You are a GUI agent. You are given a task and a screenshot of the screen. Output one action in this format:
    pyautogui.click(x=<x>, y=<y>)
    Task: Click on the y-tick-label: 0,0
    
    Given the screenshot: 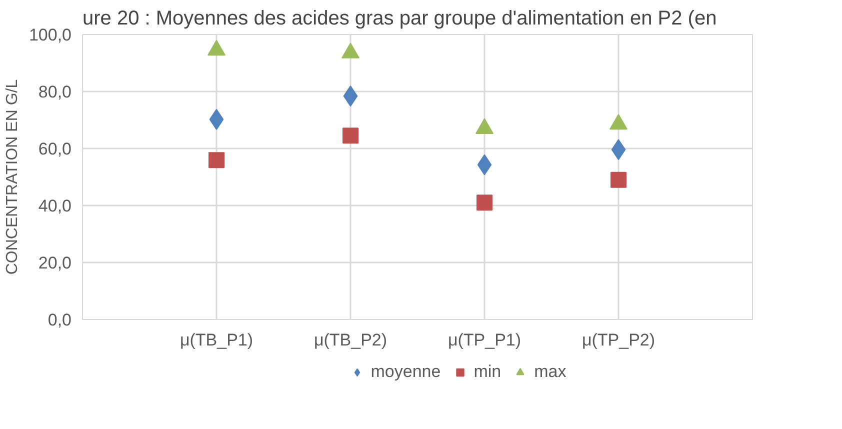 What is the action you would take?
    pyautogui.click(x=60, y=320)
    